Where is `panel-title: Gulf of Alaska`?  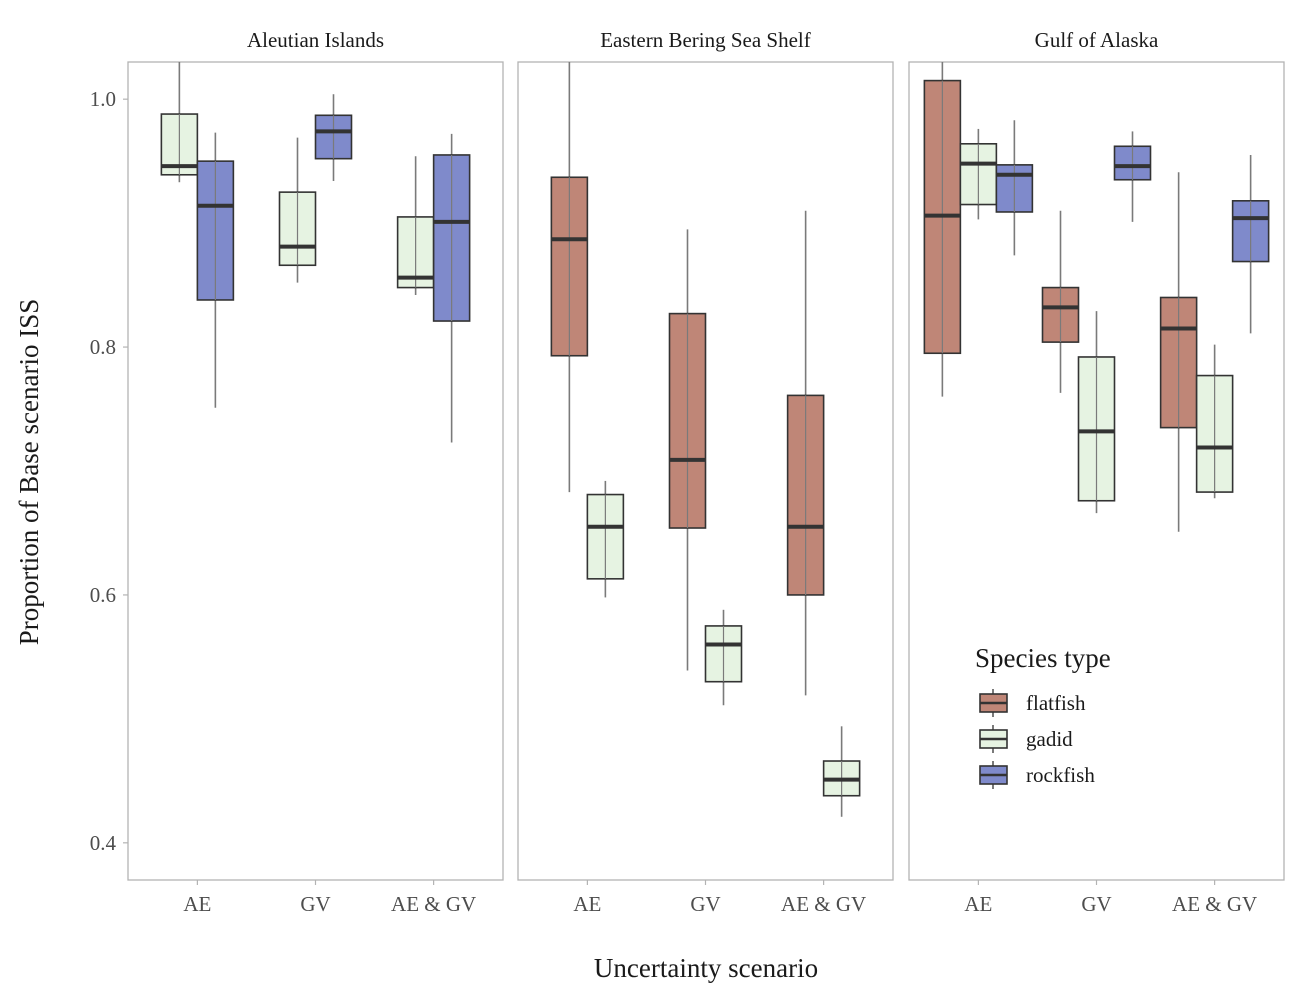
panel-title: Gulf of Alaska is located at coordinates (1097, 40).